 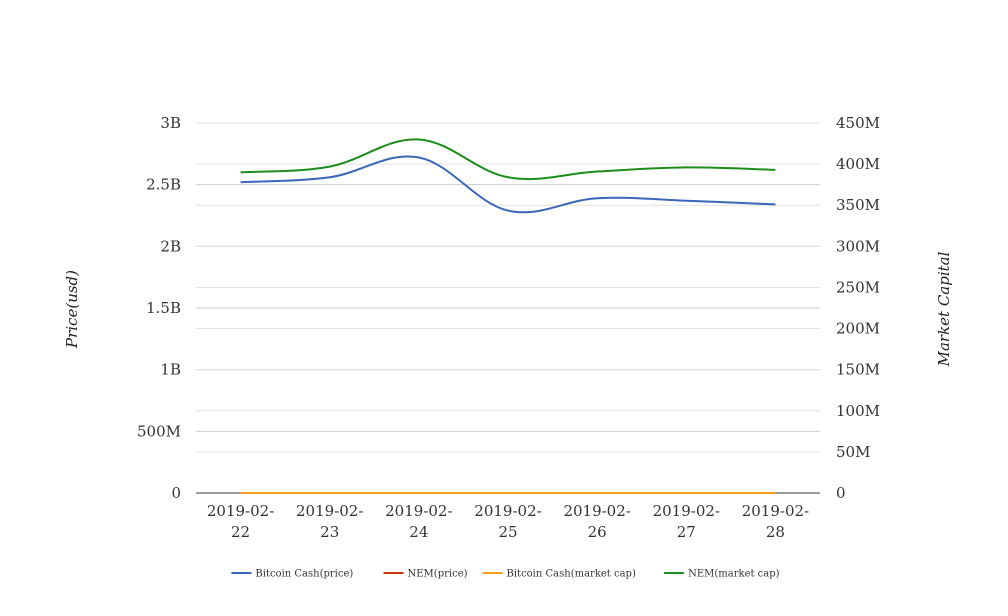 I want to click on left-axis-ticks: 0 500M 1B 1.5B 2B 2.5B 3B, so click(x=159, y=308).